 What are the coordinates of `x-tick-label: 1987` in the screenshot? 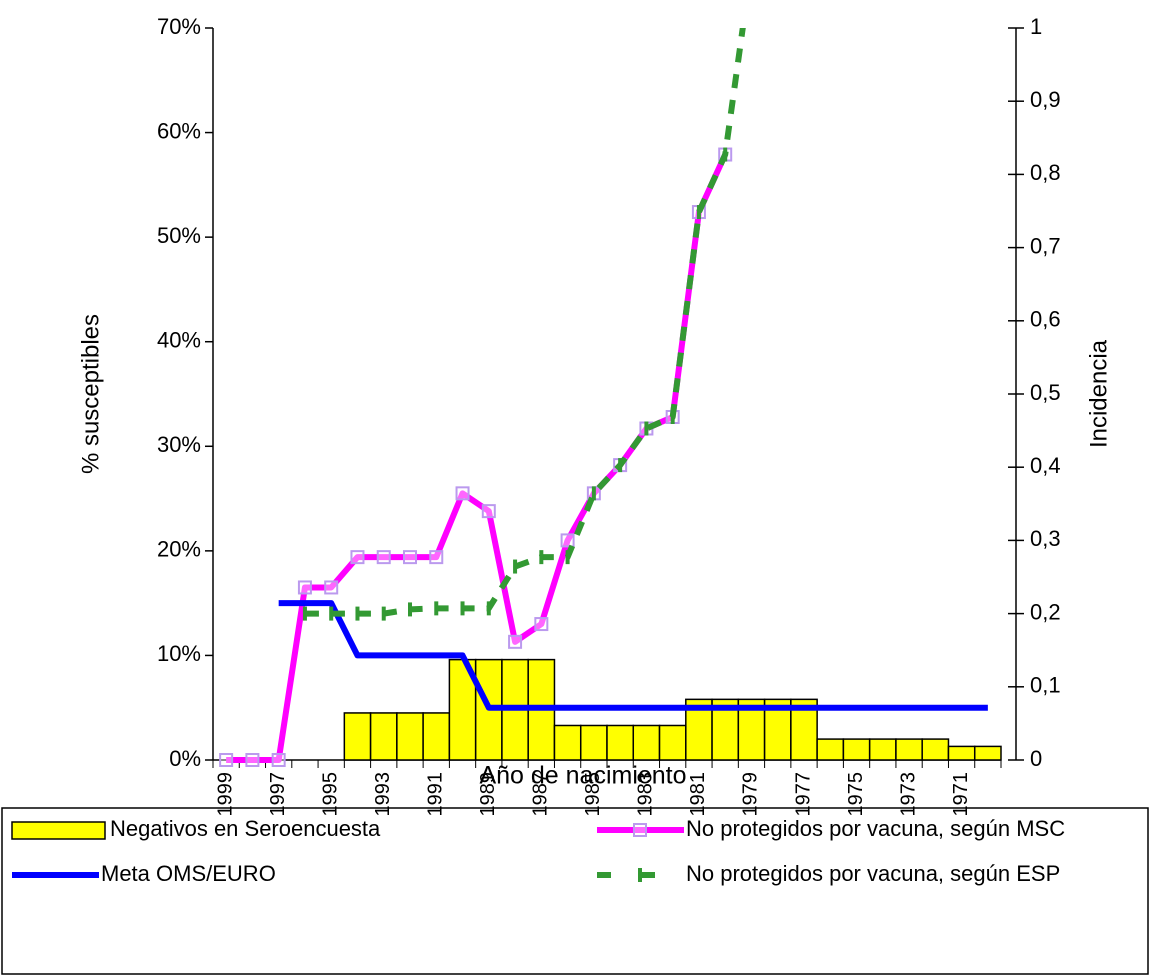 It's located at (541, 794).